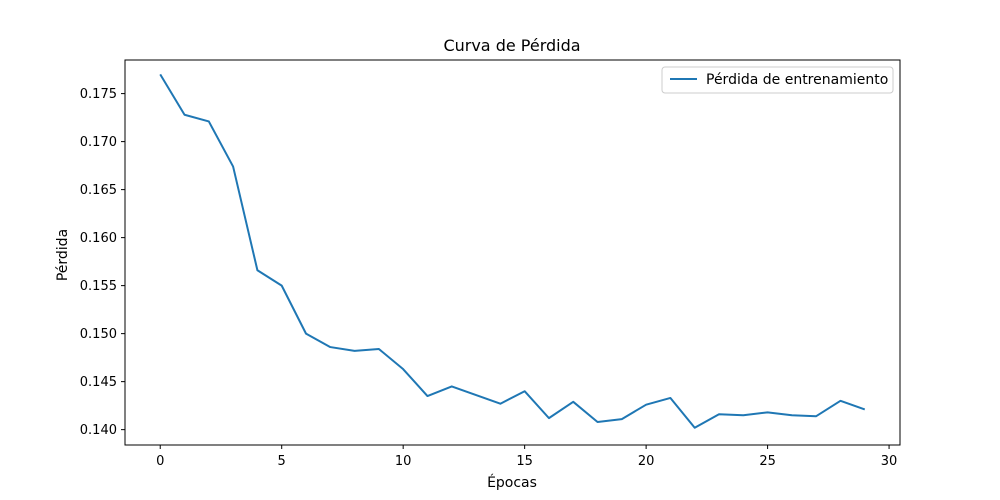 This screenshot has height=500, width=1000. Describe the element at coordinates (98, 382) in the screenshot. I see `y-tick-label: 0.145` at that location.